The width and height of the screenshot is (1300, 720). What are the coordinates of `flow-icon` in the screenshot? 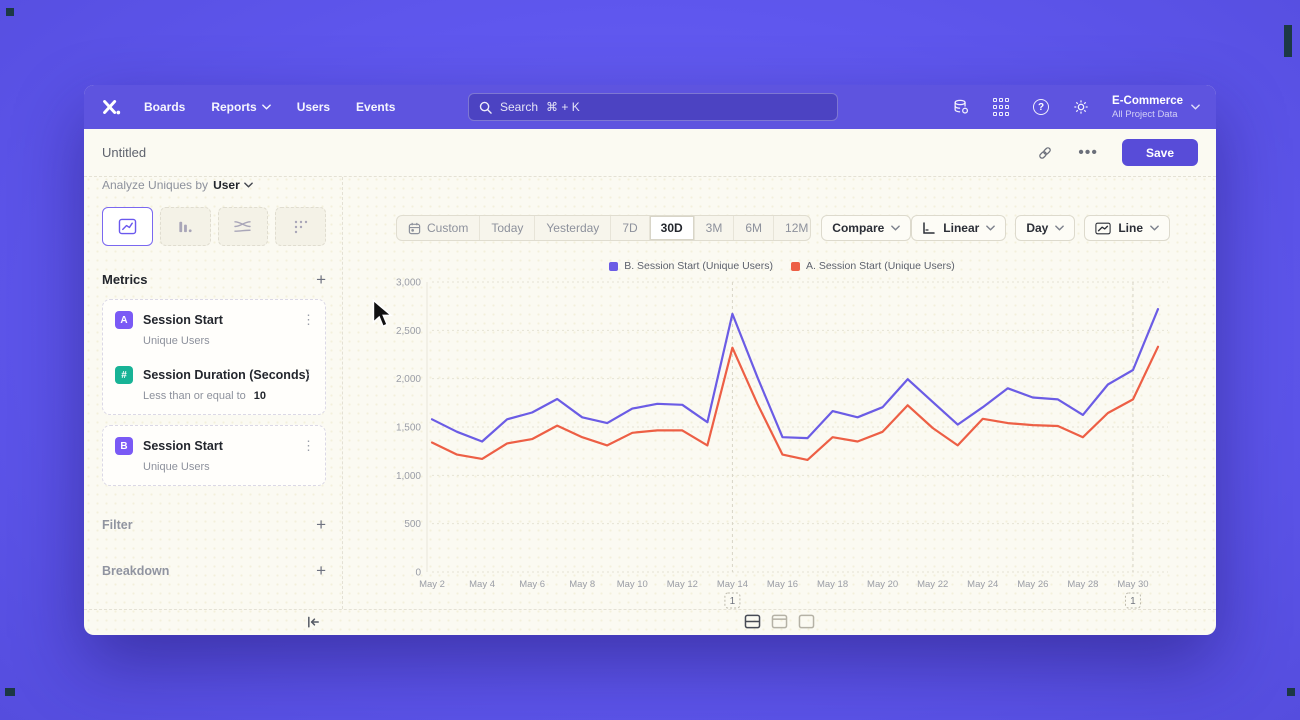 It's located at (243, 226).